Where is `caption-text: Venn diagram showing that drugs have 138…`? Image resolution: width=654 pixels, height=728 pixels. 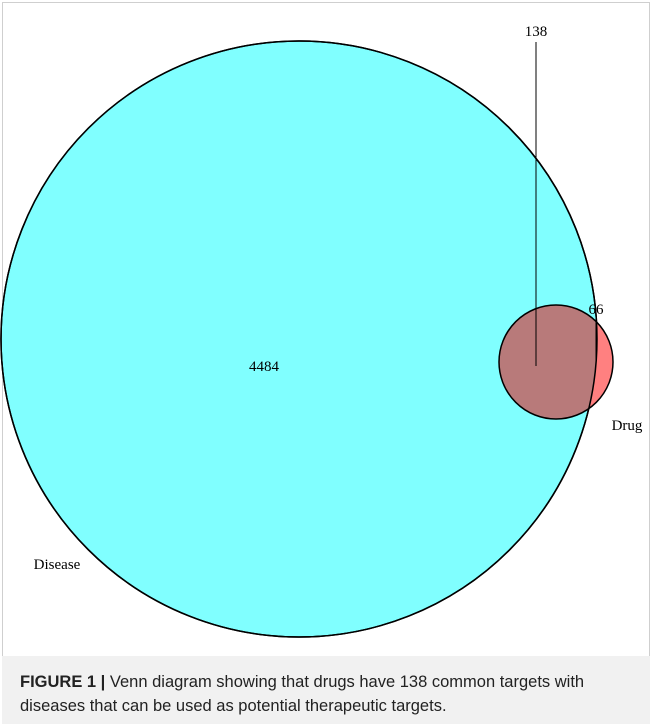 caption-text: Venn diagram showing that drugs have 138… is located at coordinates (302, 694).